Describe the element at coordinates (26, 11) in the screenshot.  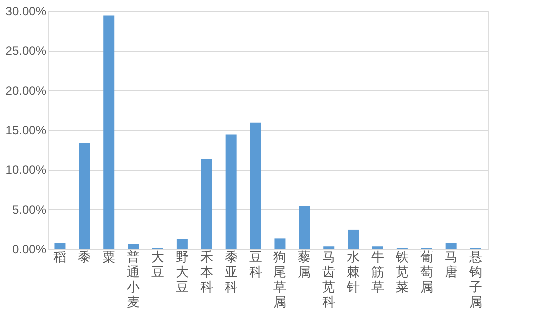
I see `y-tick-label: 30.00%` at that location.